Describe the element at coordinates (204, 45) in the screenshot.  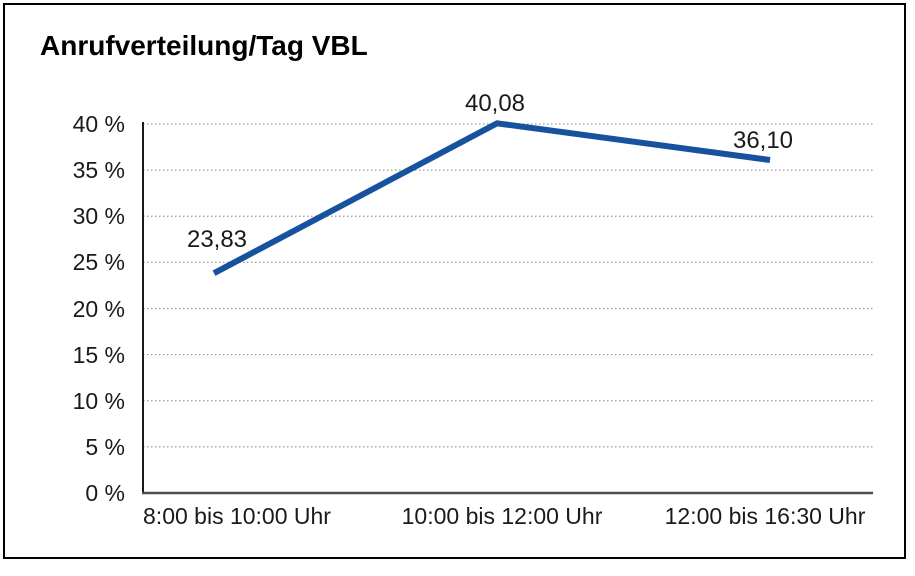
I see `chart-title: Anrufverteilung/Tag VBL` at that location.